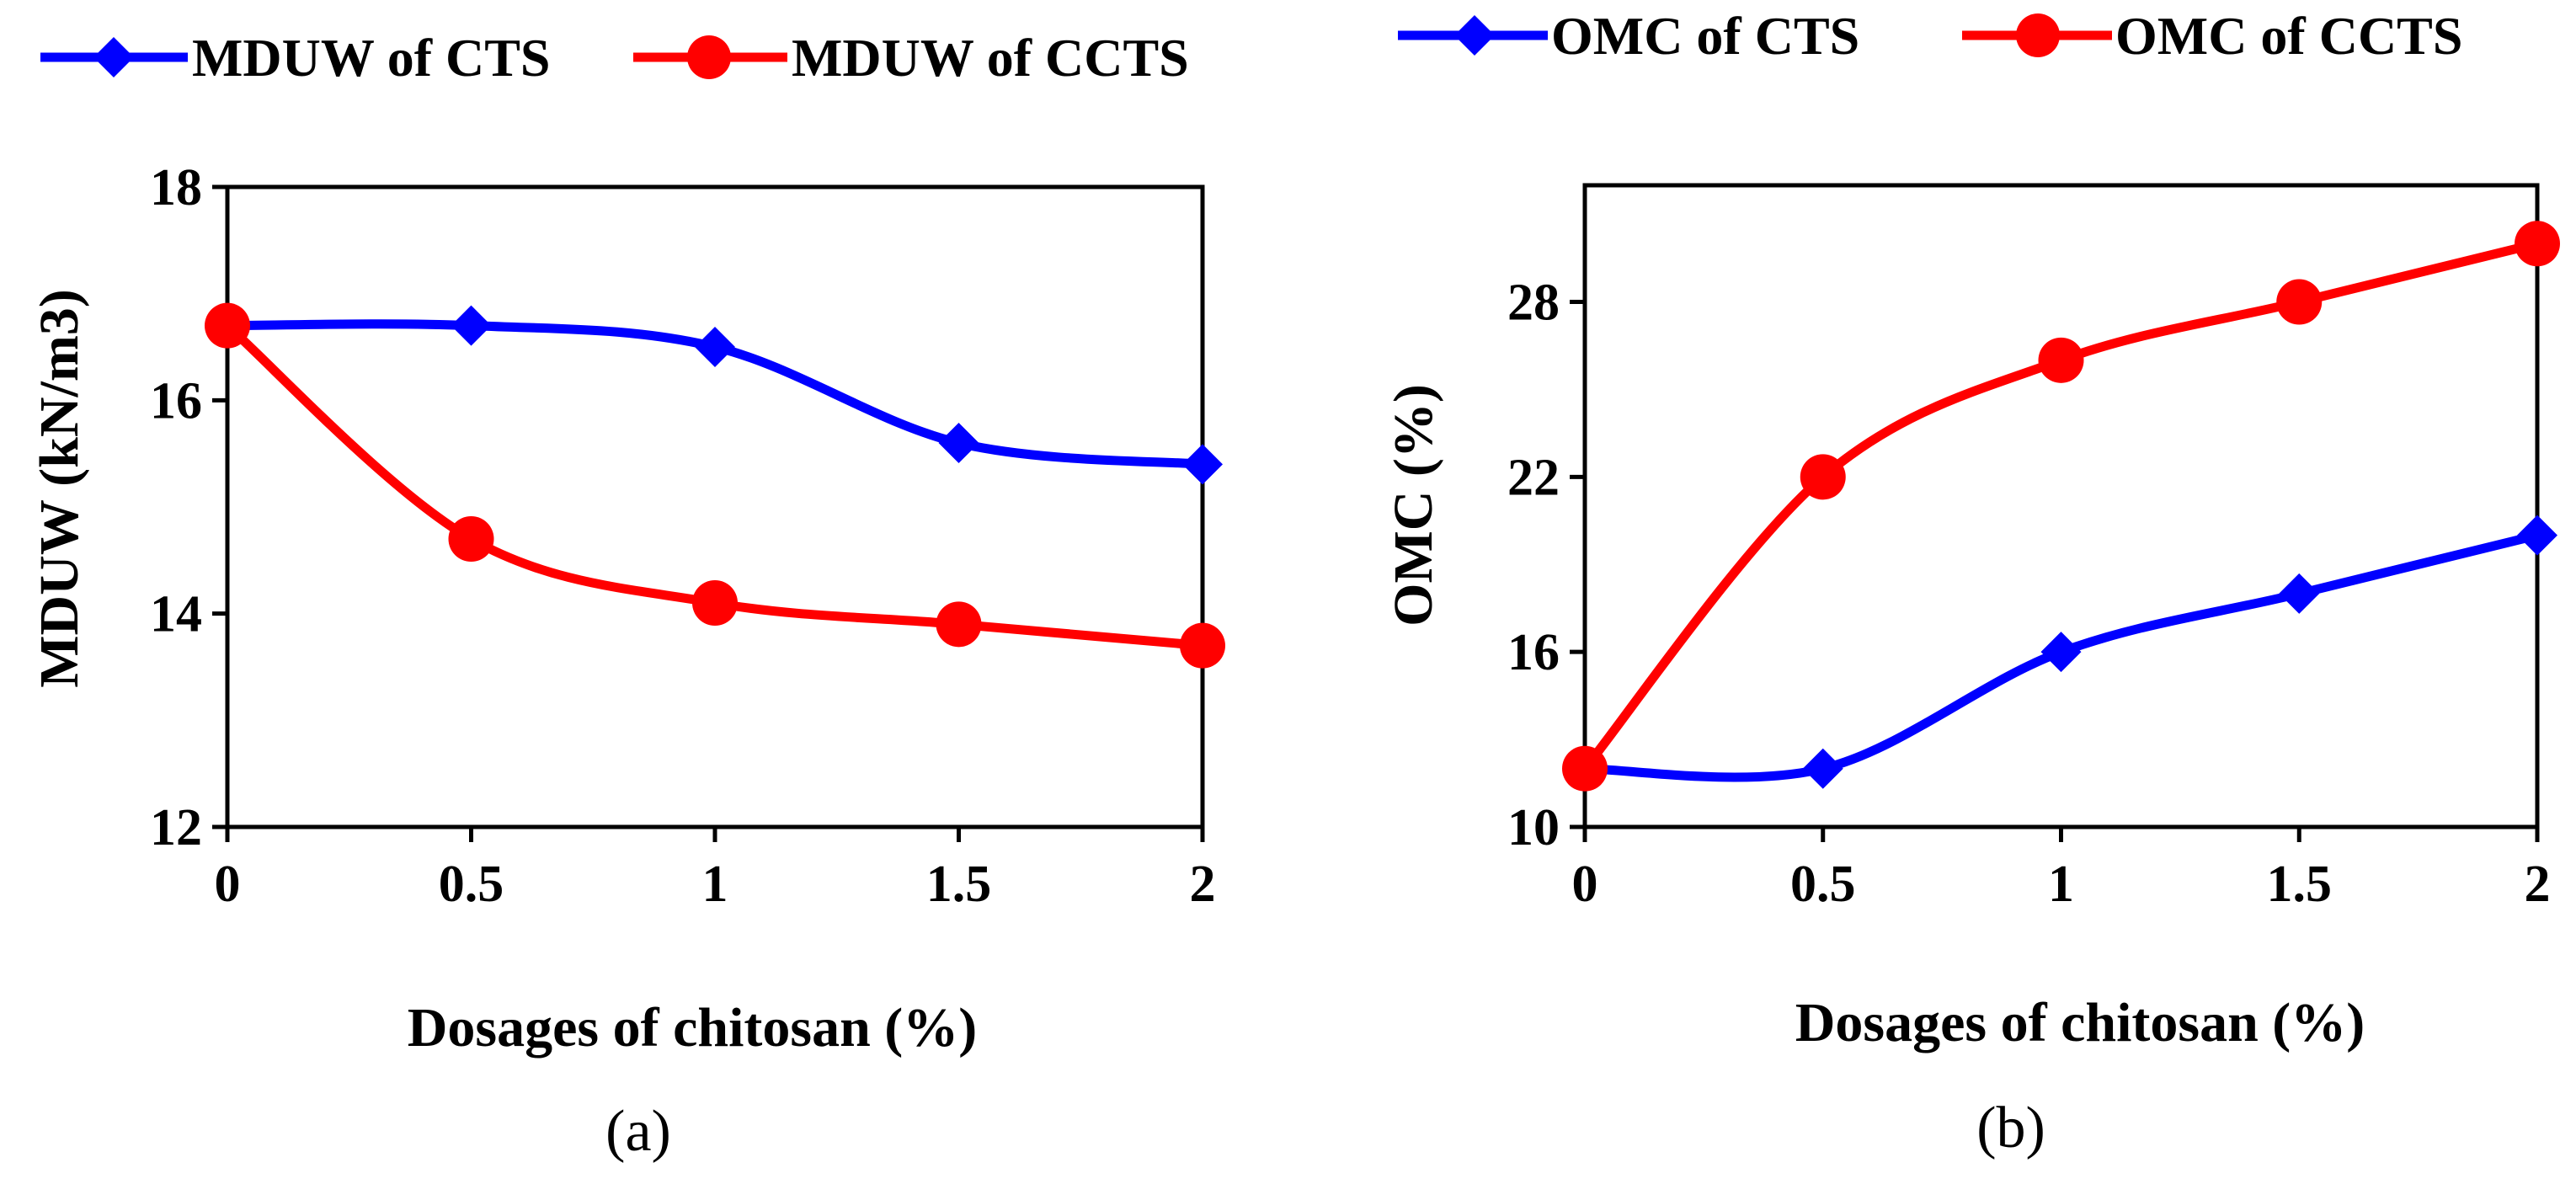 The height and width of the screenshot is (1184, 2576). Describe the element at coordinates (2038, 35) in the screenshot. I see `legend-b-ccts-circle-icon` at that location.